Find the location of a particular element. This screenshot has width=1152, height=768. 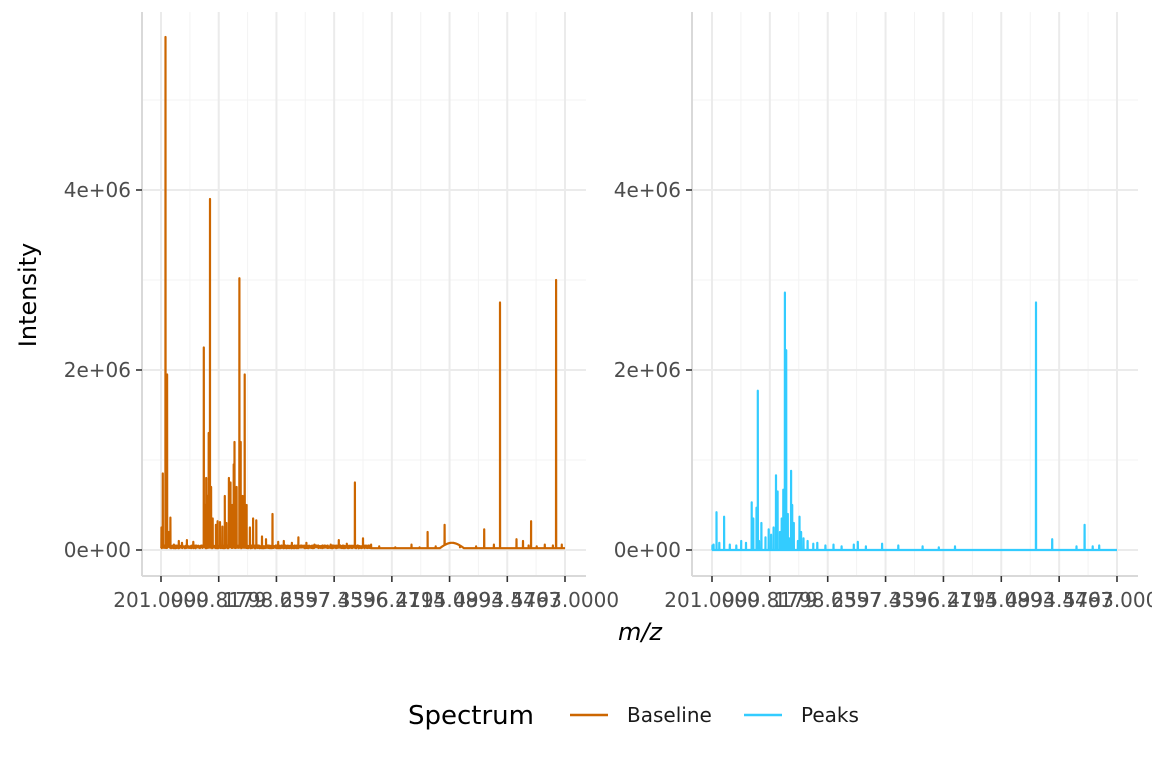

y-axis-title: Intensity is located at coordinates (28, 295).